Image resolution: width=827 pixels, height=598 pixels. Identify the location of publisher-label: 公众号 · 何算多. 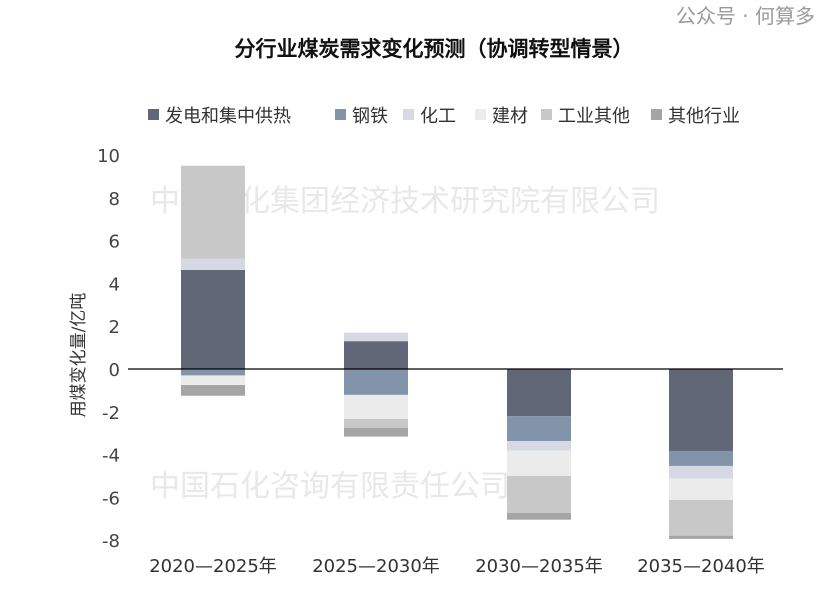
(745, 16).